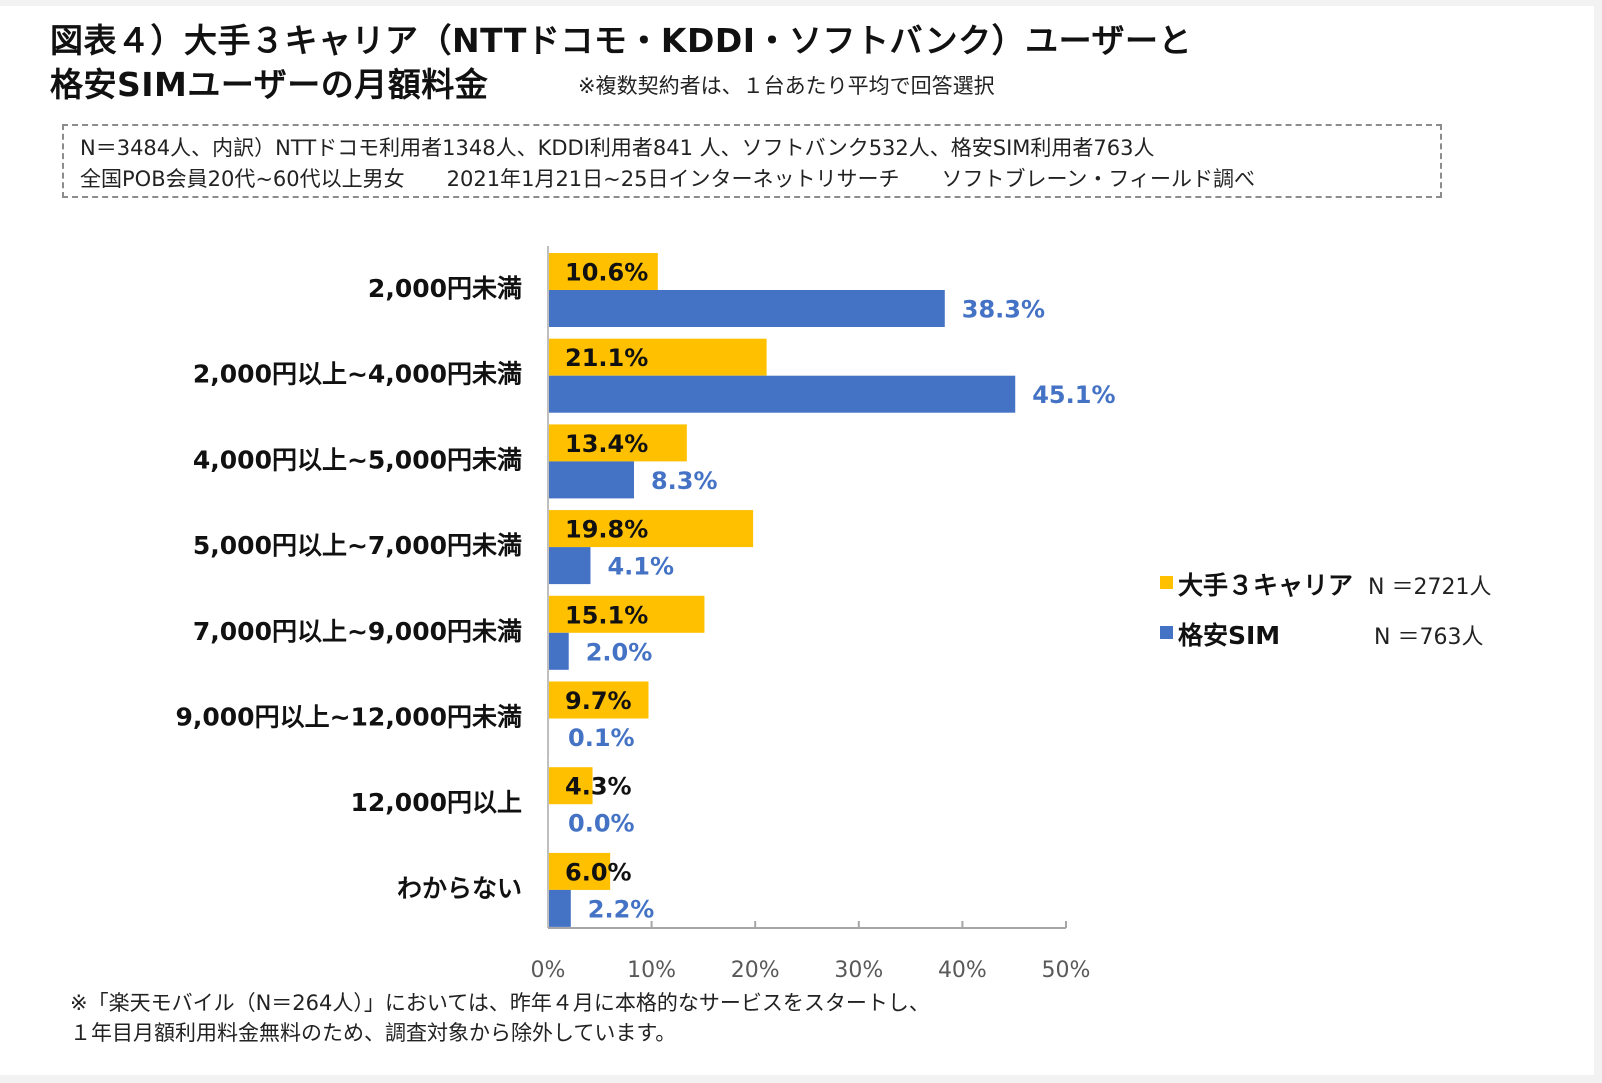 The image size is (1602, 1083). I want to click on legend-label-major-carriers: 大手３キャリア, so click(1266, 585).